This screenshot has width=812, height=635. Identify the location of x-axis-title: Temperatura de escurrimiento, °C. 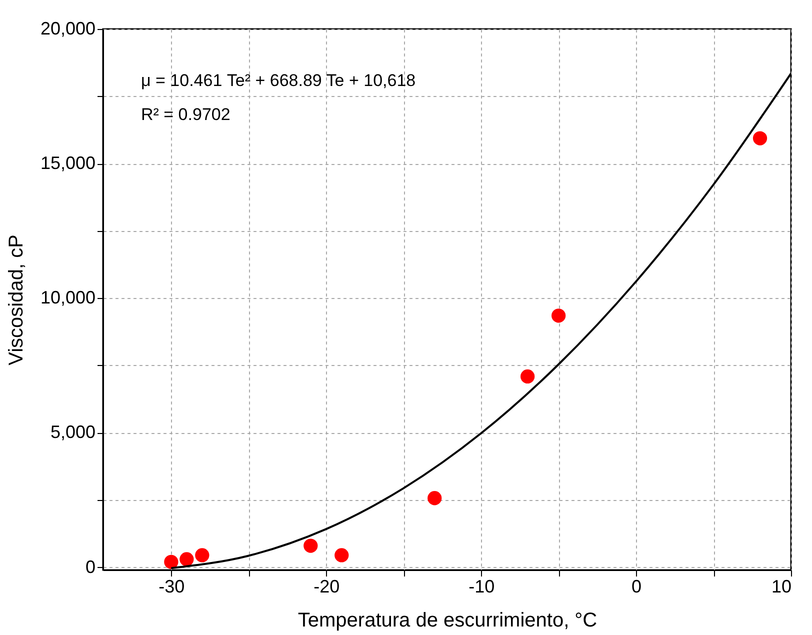
(448, 621).